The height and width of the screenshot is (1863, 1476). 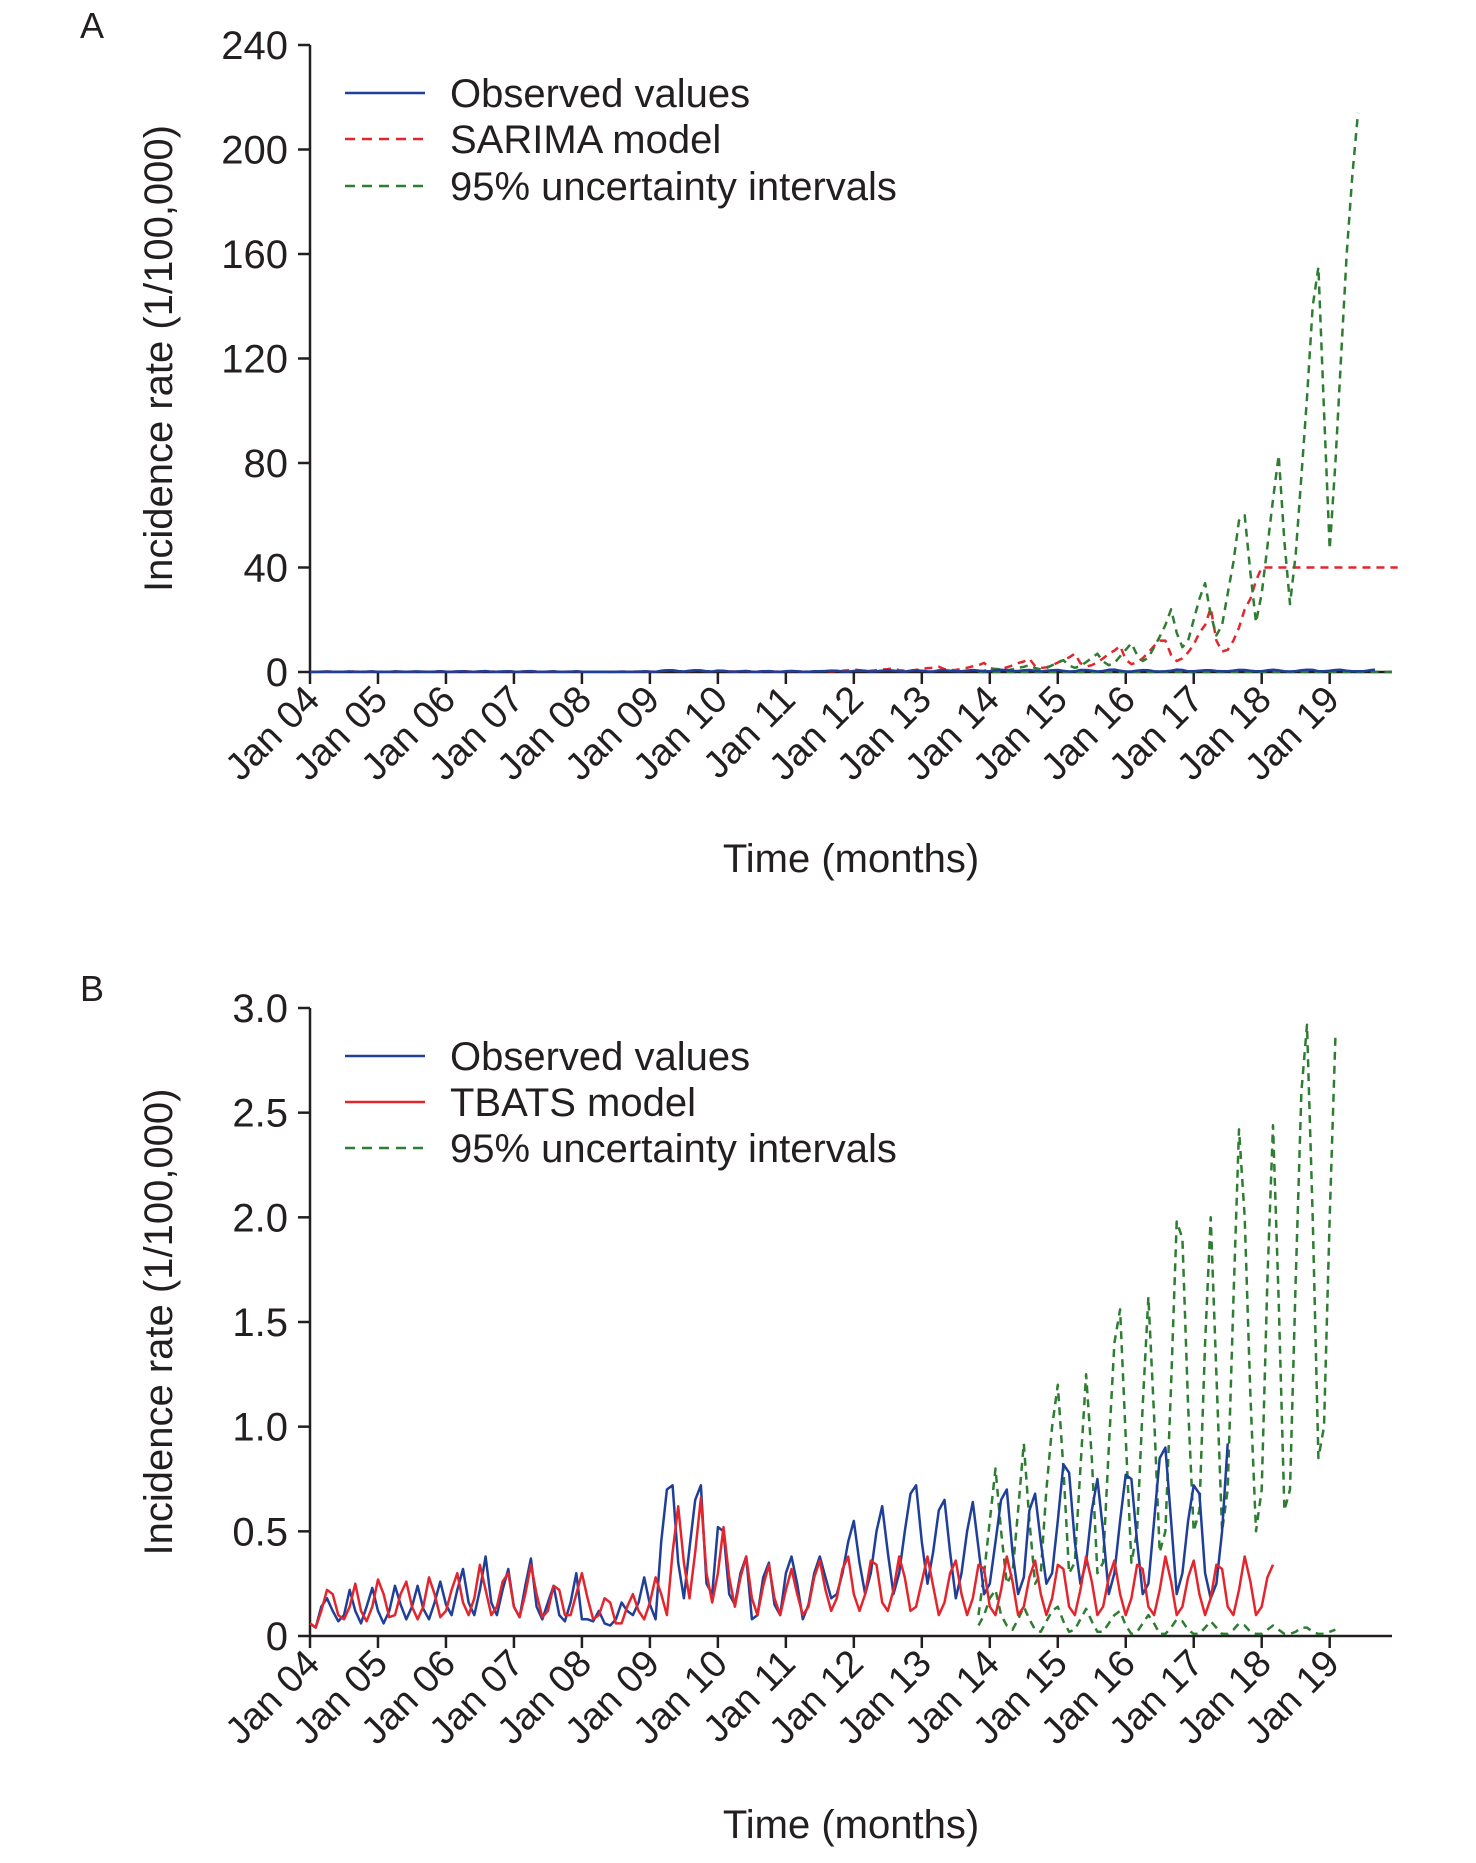 What do you see at coordinates (159, 1322) in the screenshot?
I see `y-axis-label-b: Incidence rate (1/100,000)` at bounding box center [159, 1322].